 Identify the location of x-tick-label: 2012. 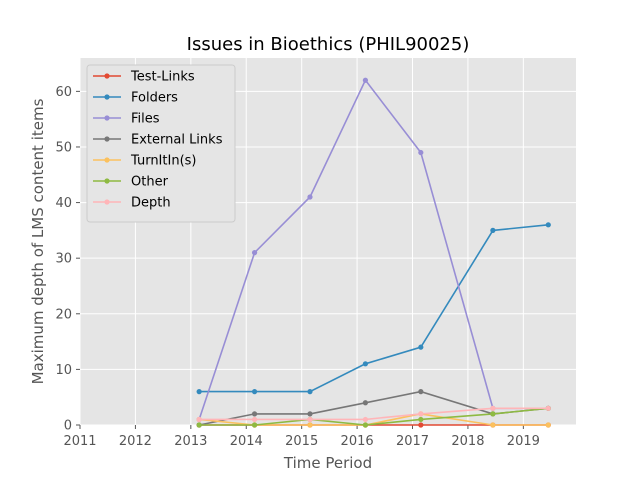
(135, 441).